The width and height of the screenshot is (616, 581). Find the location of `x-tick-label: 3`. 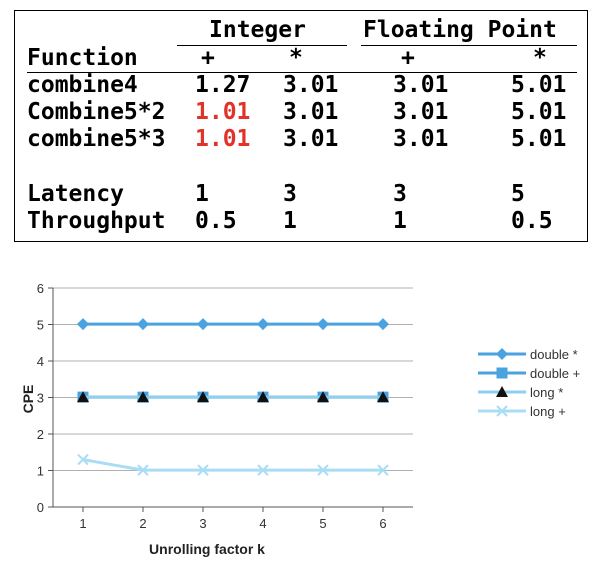

x-tick-label: 3 is located at coordinates (202, 523).